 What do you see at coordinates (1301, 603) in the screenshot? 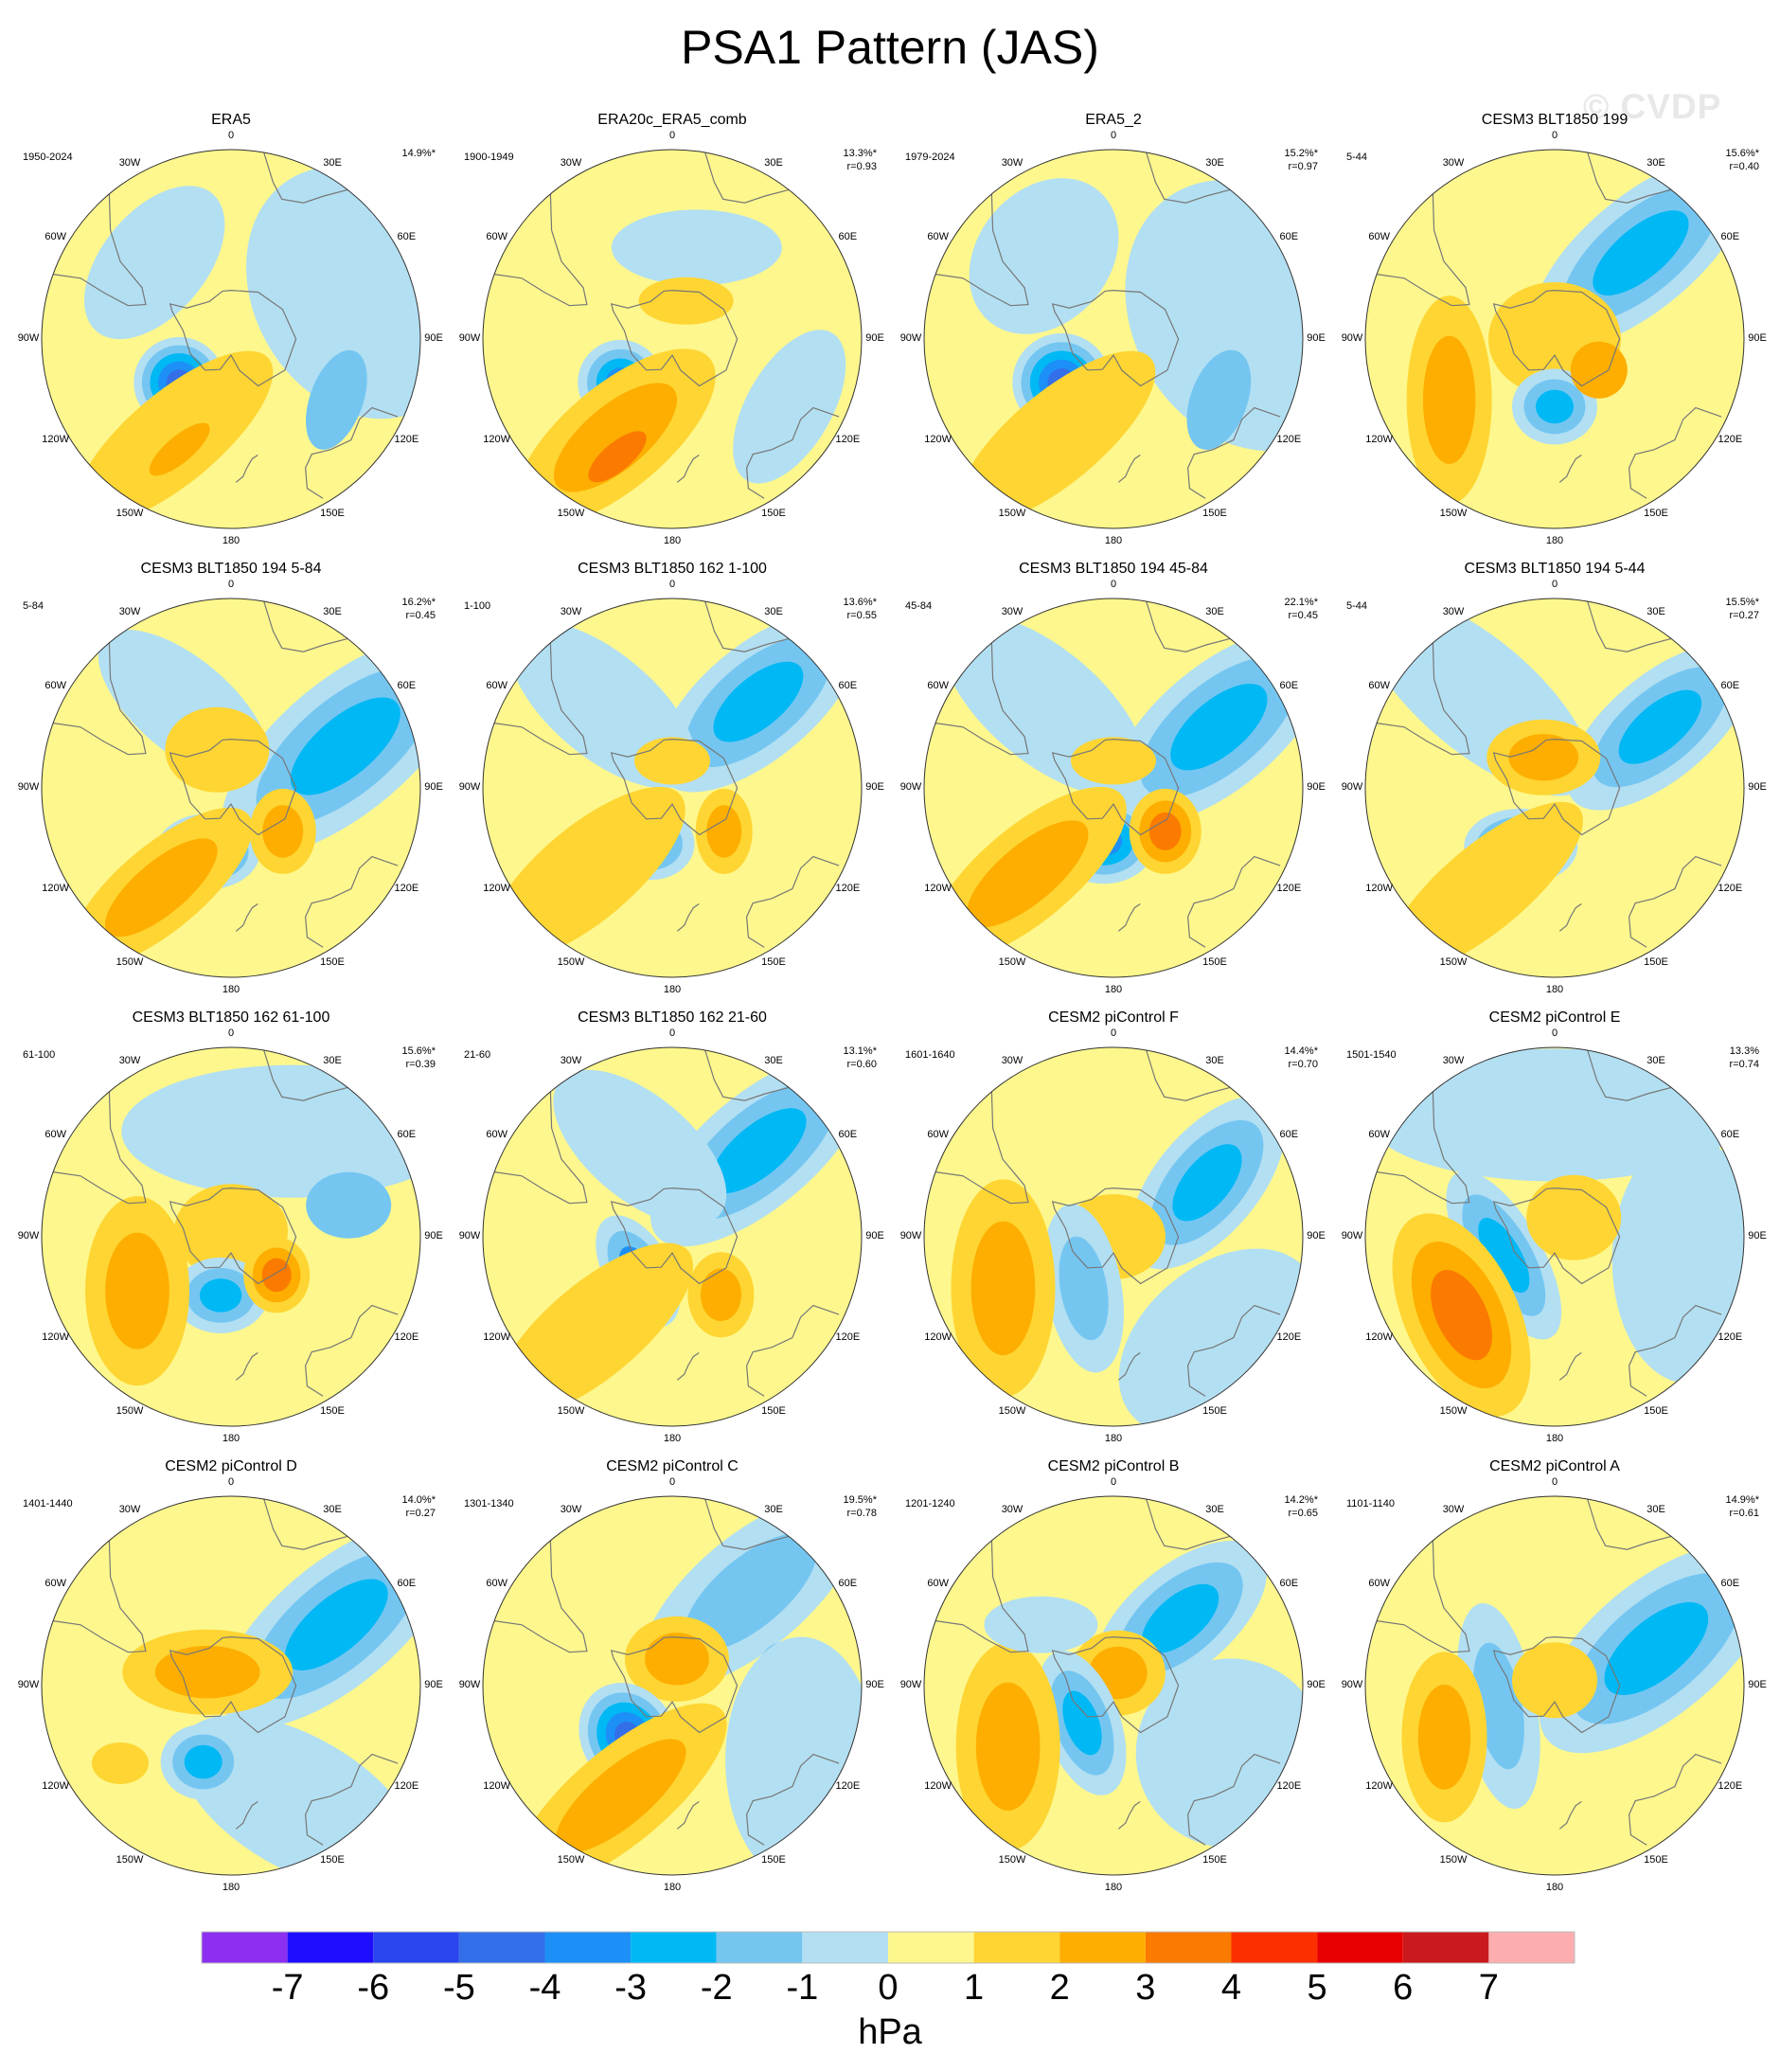
I see `panel-variance-pct: 22.1%*` at bounding box center [1301, 603].